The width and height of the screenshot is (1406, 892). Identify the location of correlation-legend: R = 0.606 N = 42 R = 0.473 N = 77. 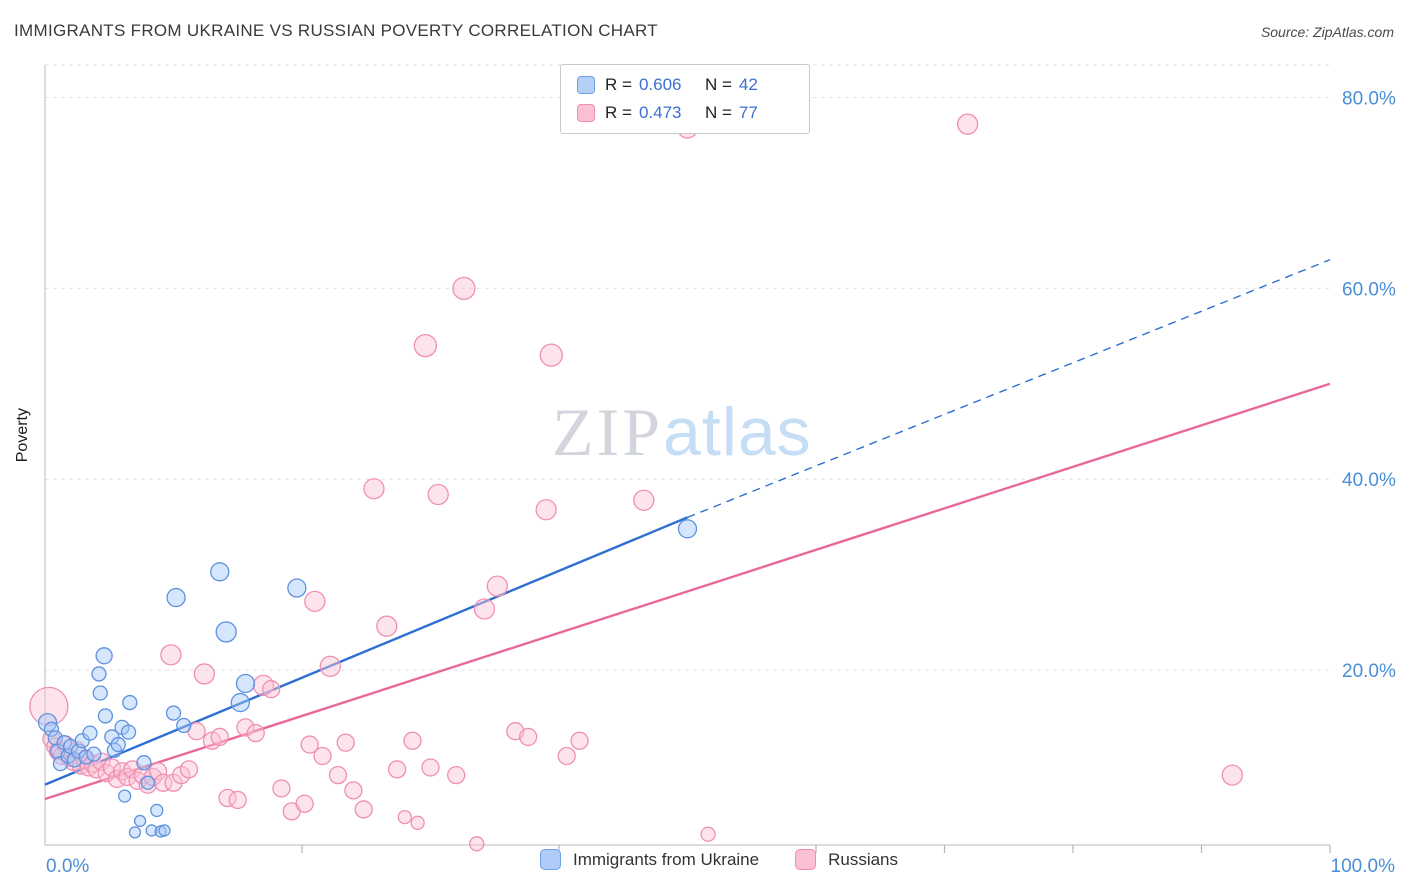
(685, 99).